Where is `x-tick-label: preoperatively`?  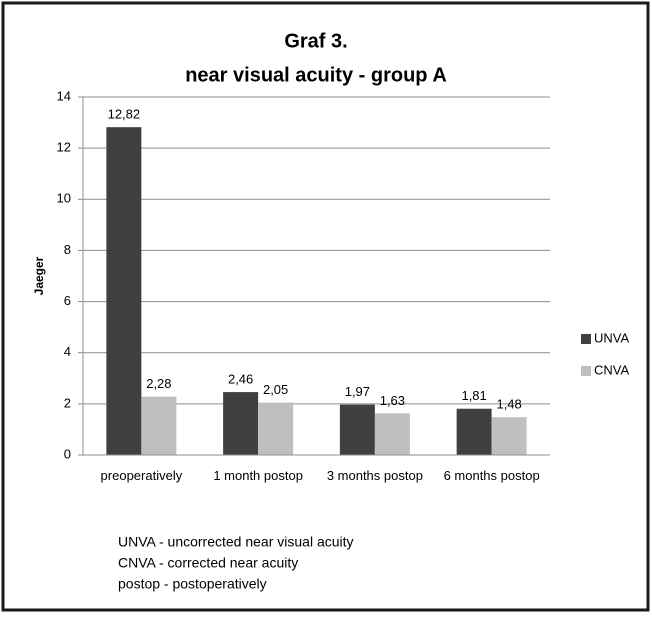
x-tick-label: preoperatively is located at coordinates (141, 475).